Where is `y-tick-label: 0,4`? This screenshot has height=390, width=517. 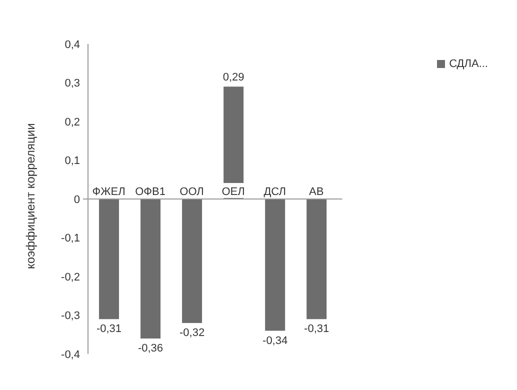 y-tick-label: 0,4 is located at coordinates (72, 44).